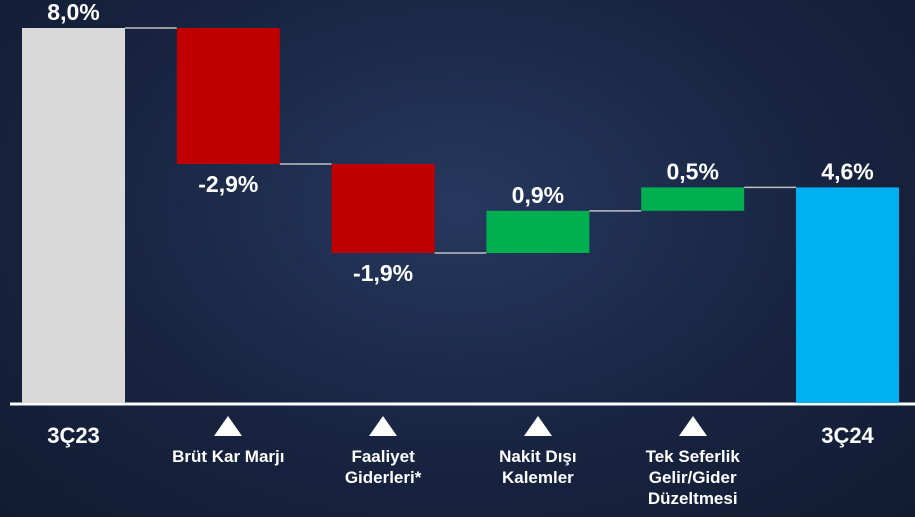  I want to click on x-tick-label: 3Ç23, so click(73, 435).